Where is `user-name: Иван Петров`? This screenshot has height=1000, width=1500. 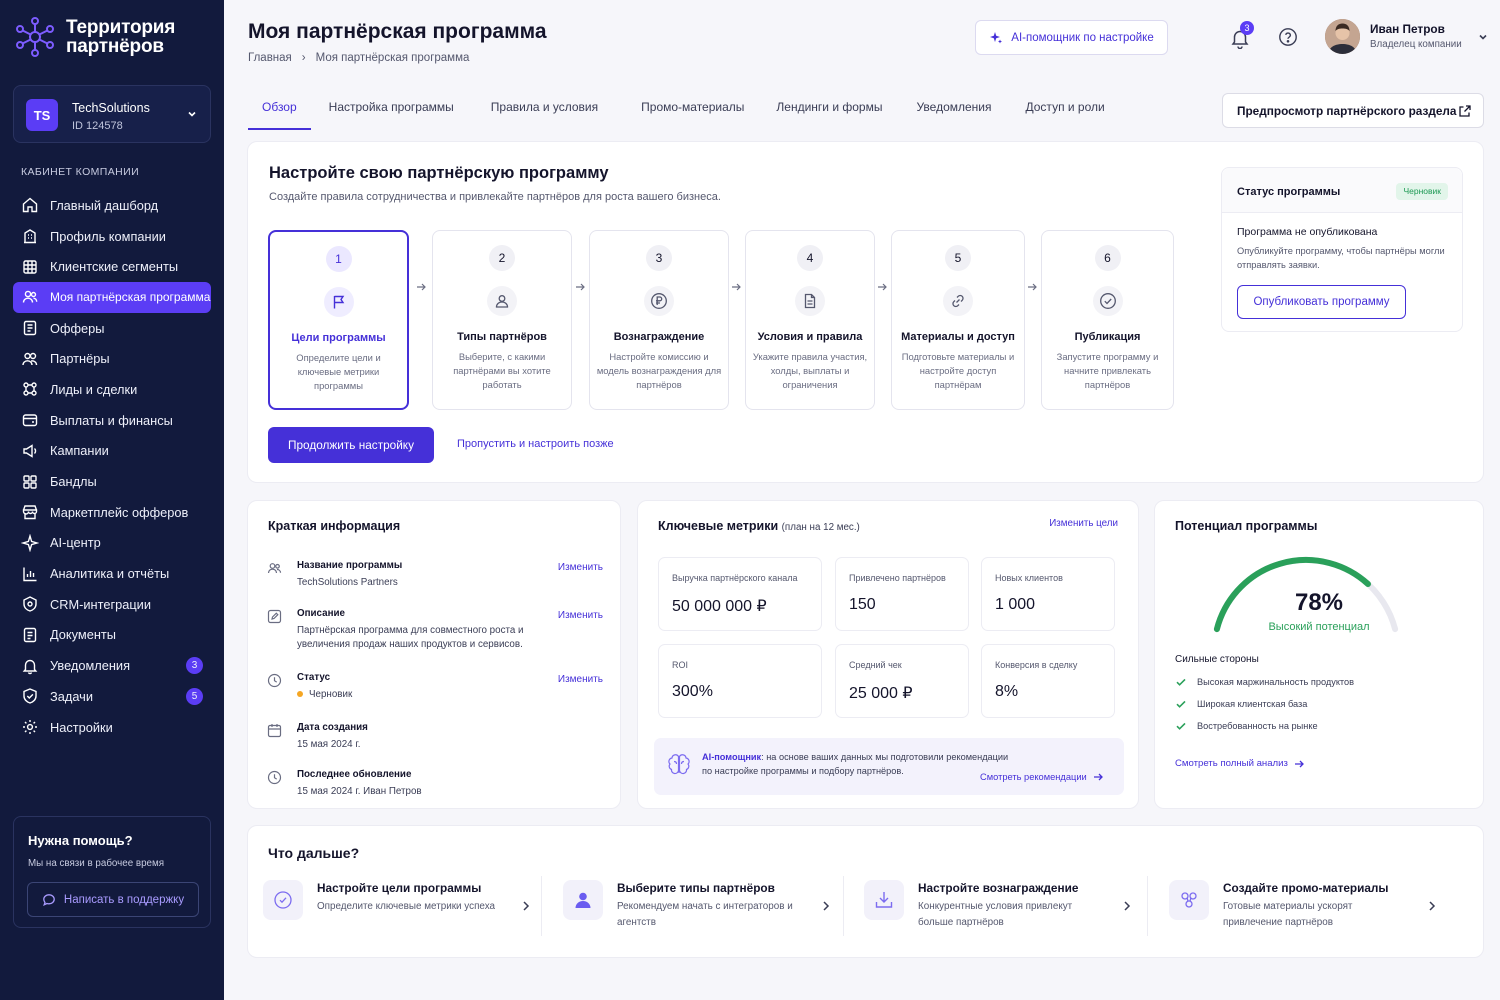 user-name: Иван Петров is located at coordinates (1407, 29).